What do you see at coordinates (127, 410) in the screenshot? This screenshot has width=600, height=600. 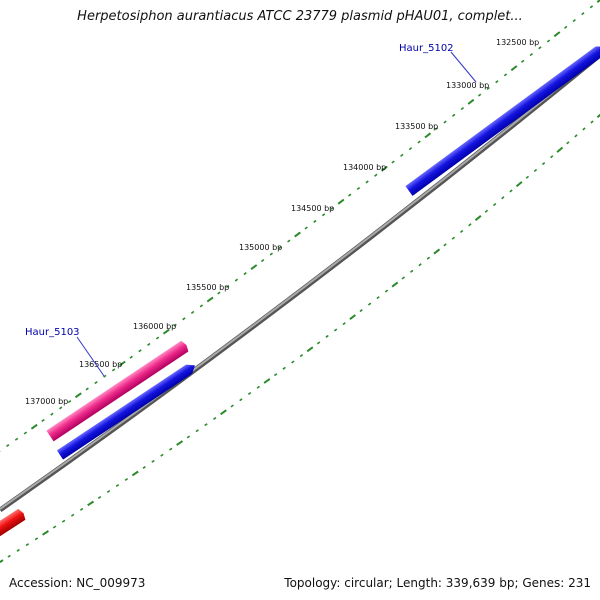 I see `gene-forward-arrow` at bounding box center [127, 410].